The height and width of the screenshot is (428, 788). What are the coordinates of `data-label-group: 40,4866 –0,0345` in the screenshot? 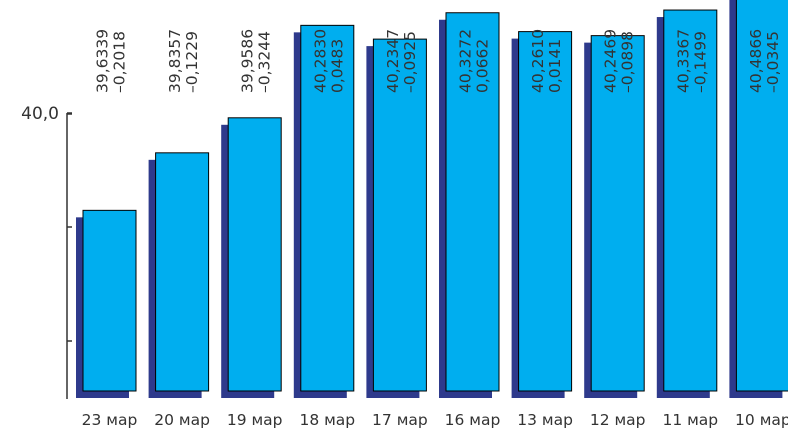 It's located at (764, 61).